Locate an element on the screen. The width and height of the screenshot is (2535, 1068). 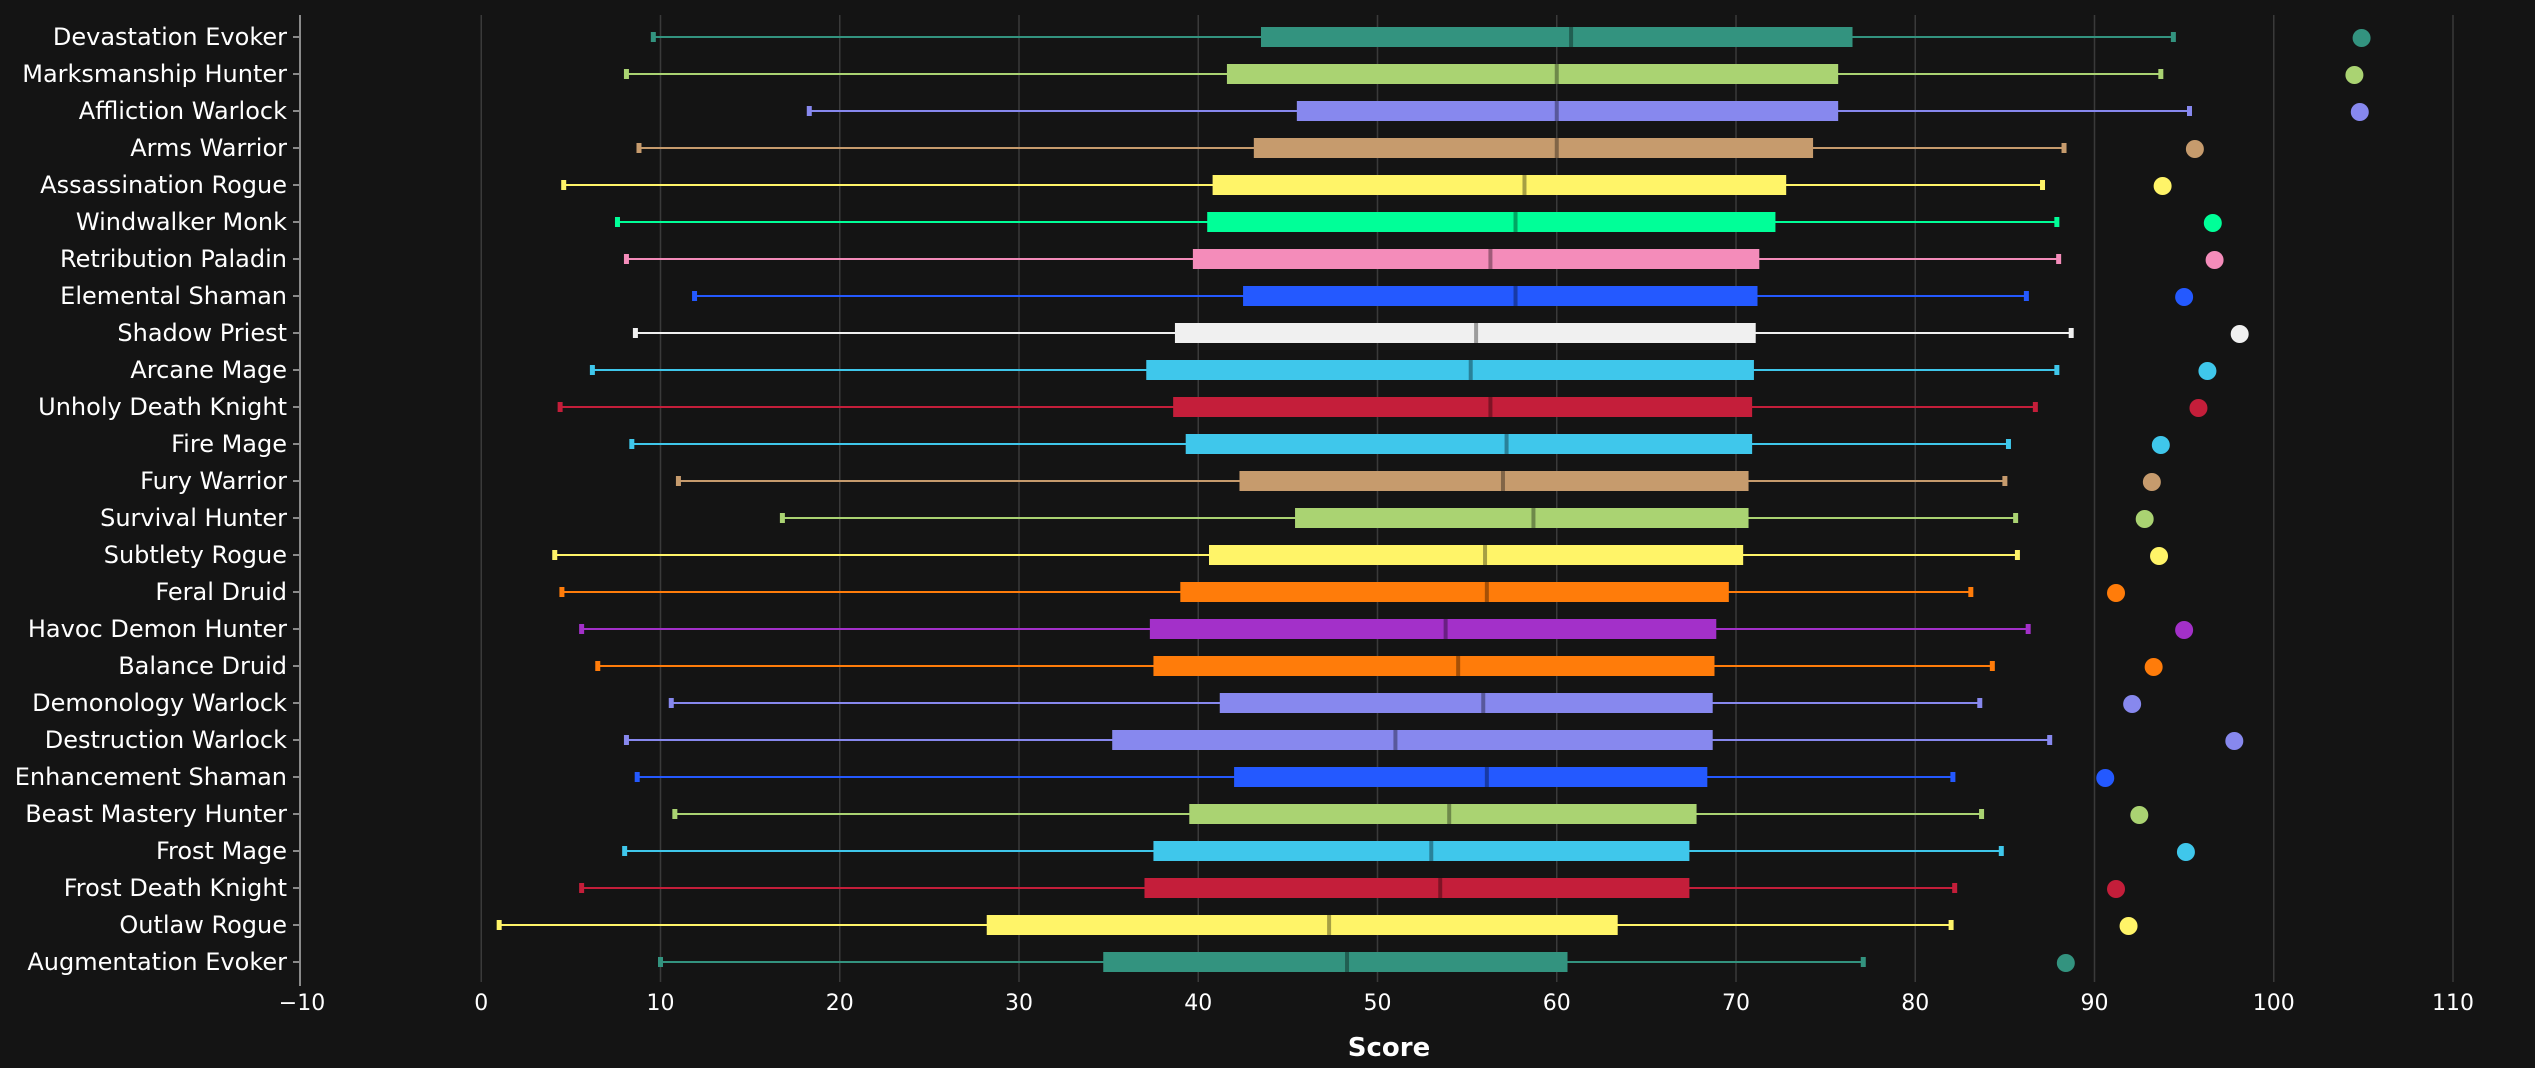
x-tick-label: 50 is located at coordinates (1378, 1003).